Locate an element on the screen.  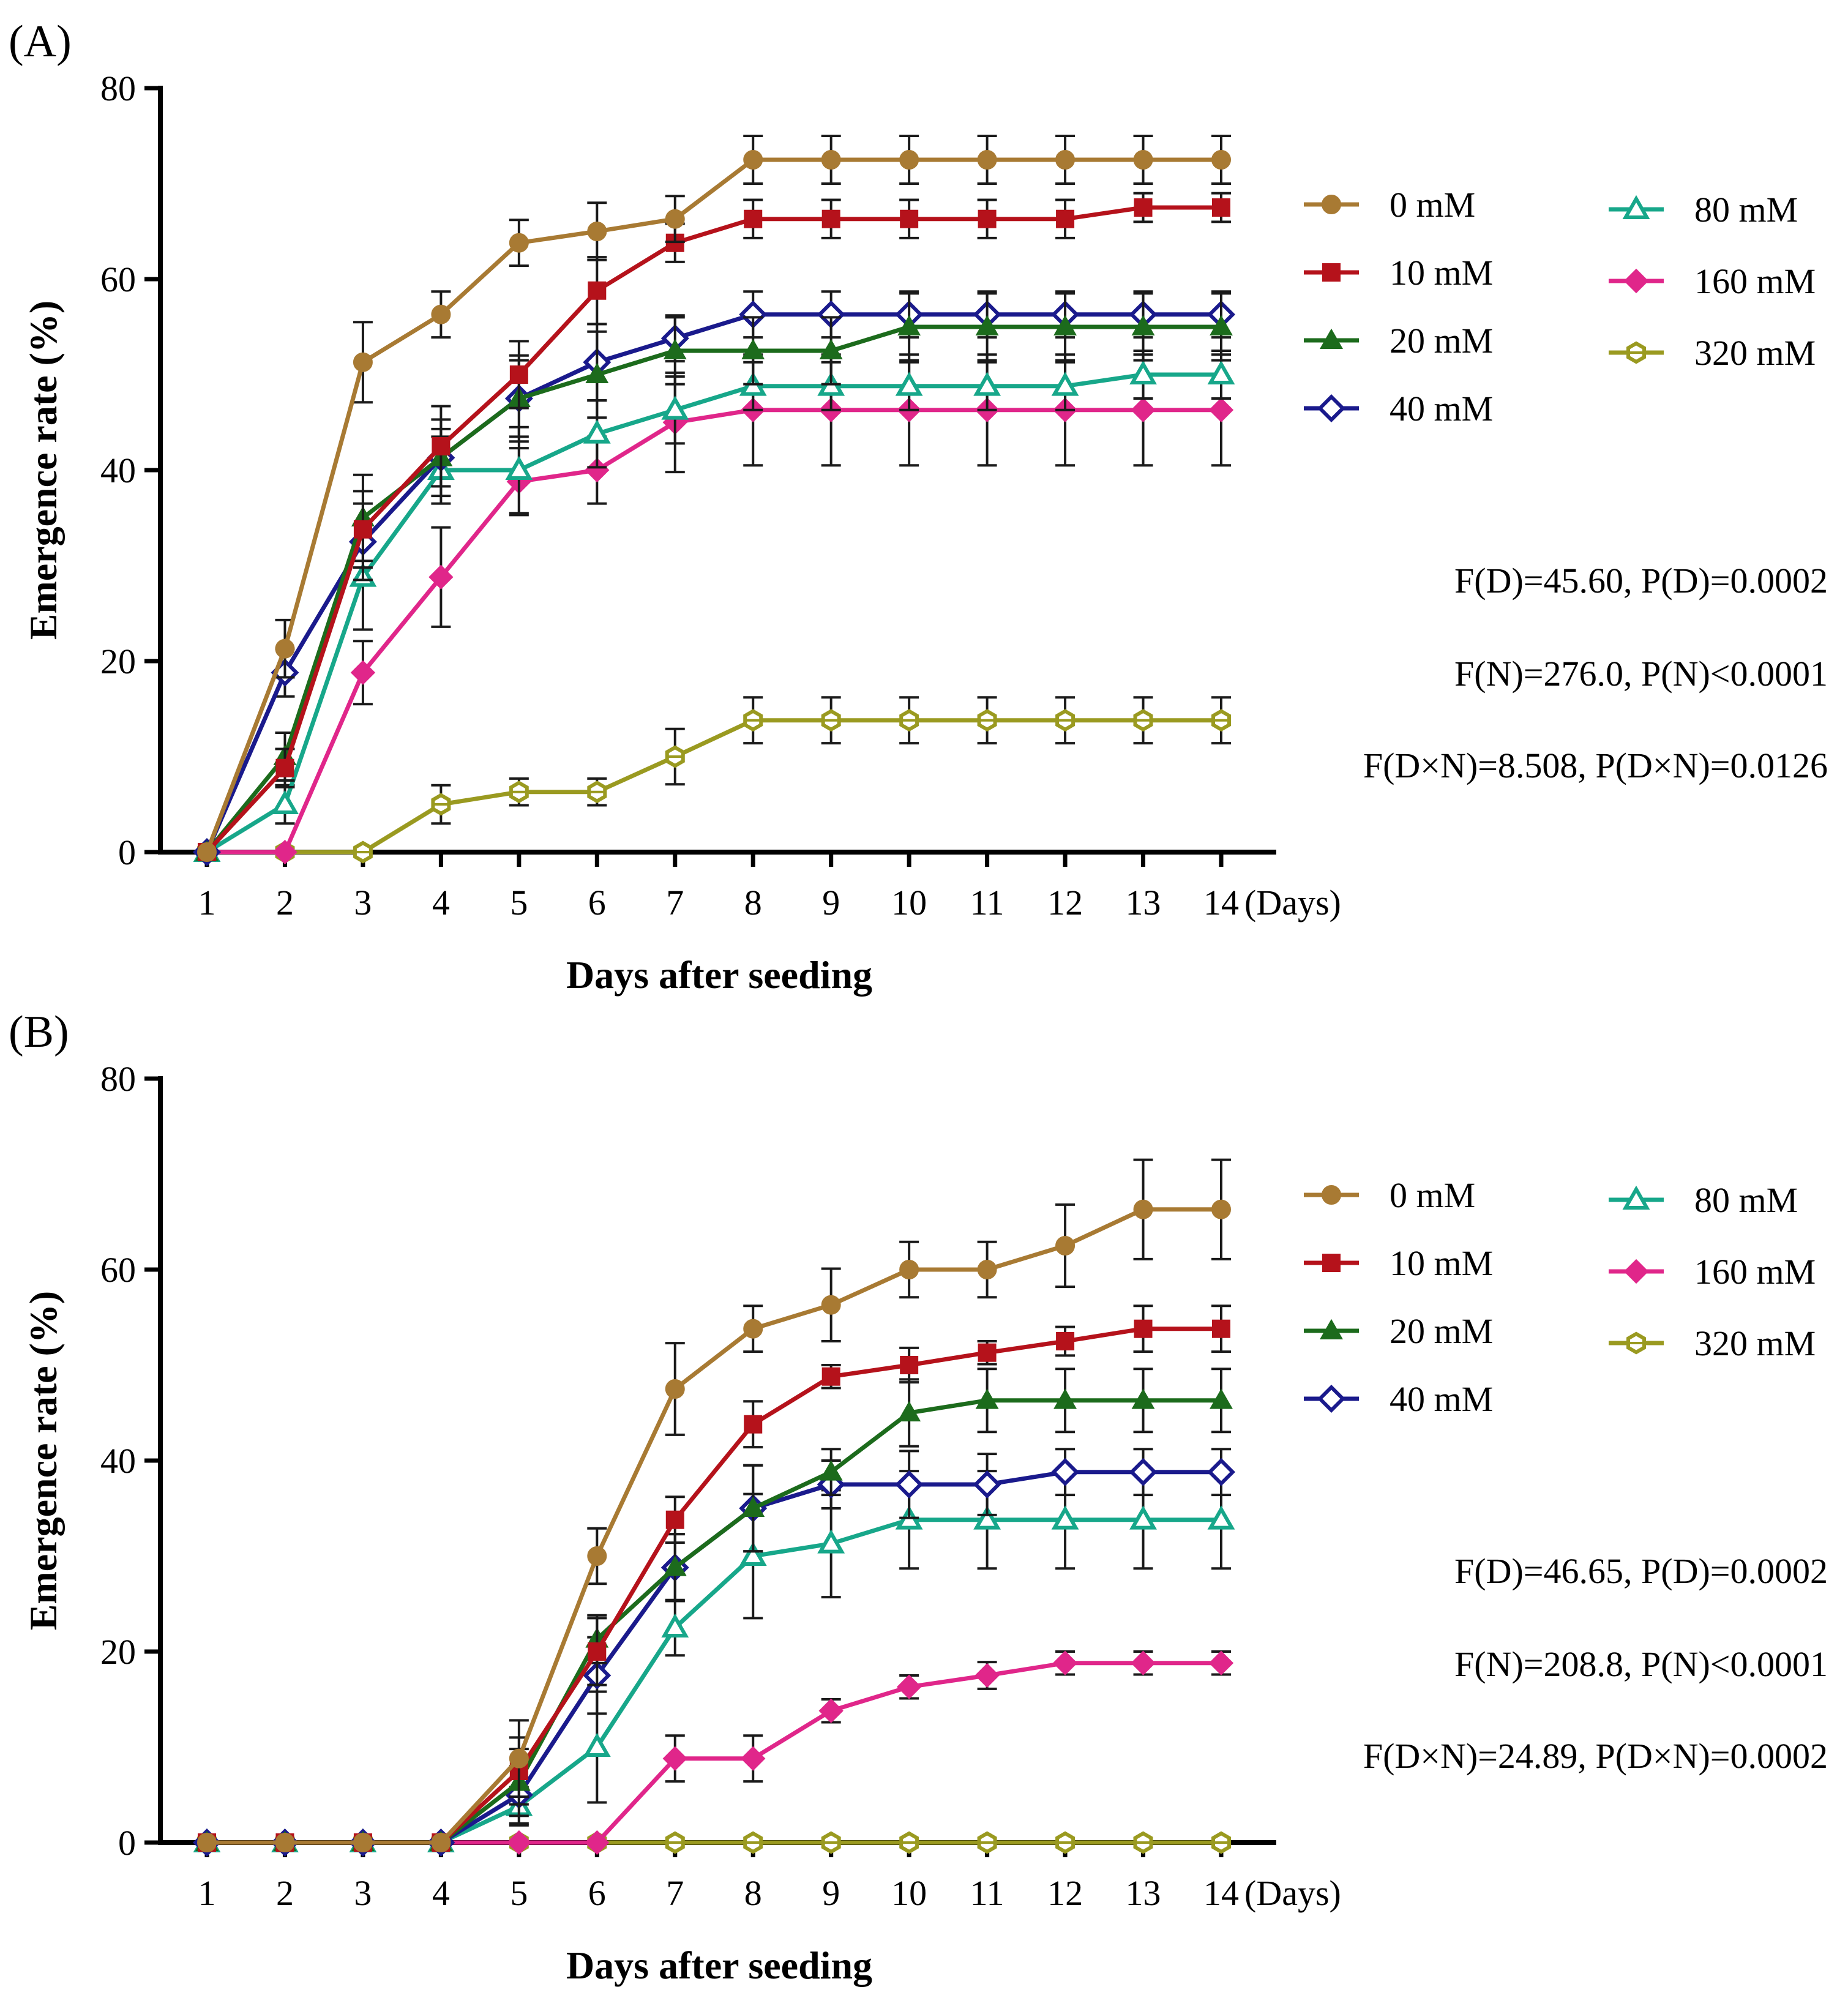
x-tick-label: 1 is located at coordinates (207, 903).